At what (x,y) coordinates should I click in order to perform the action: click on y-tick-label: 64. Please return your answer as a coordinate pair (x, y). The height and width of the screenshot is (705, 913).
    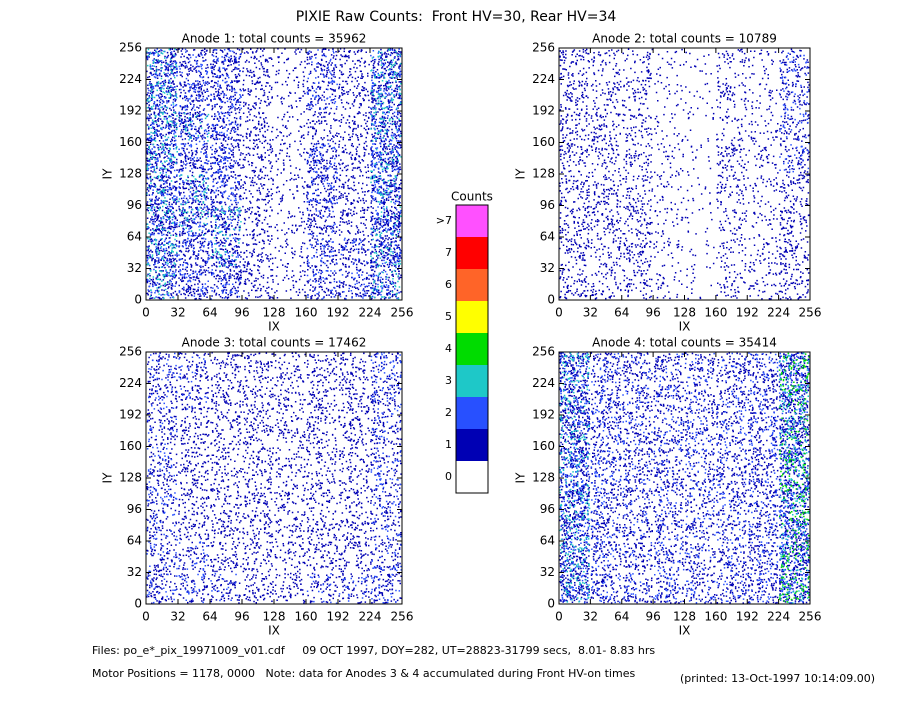
    Looking at the image, I should click on (547, 541).